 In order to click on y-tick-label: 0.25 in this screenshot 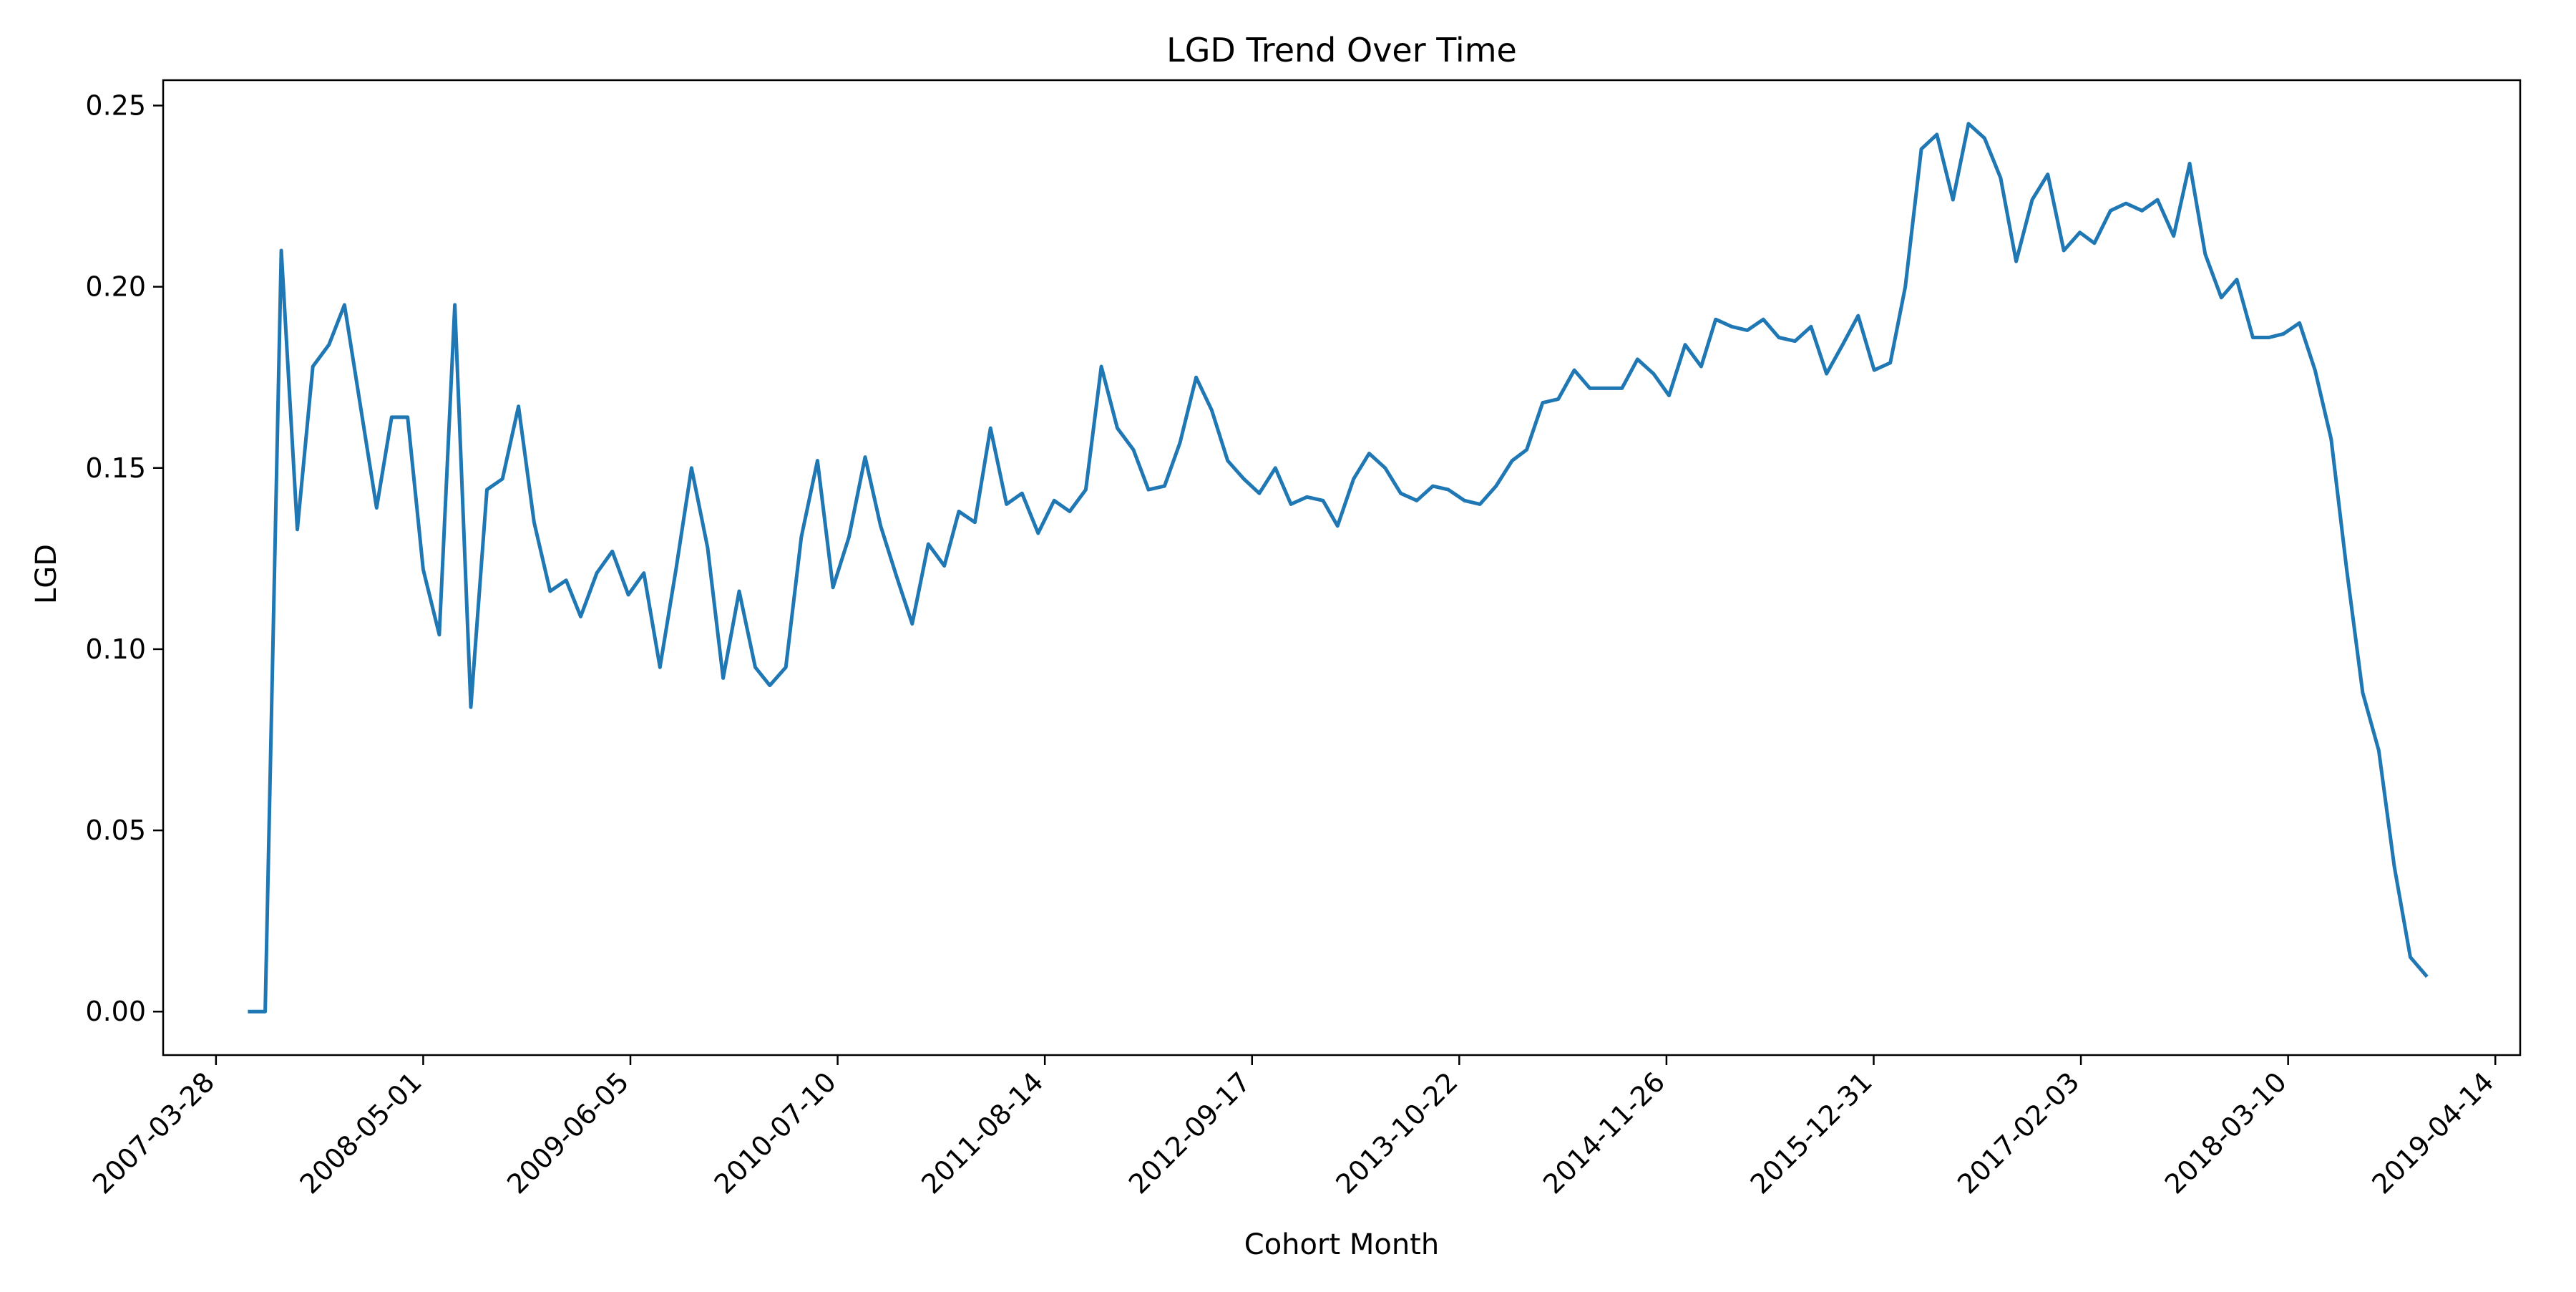, I will do `click(115, 105)`.